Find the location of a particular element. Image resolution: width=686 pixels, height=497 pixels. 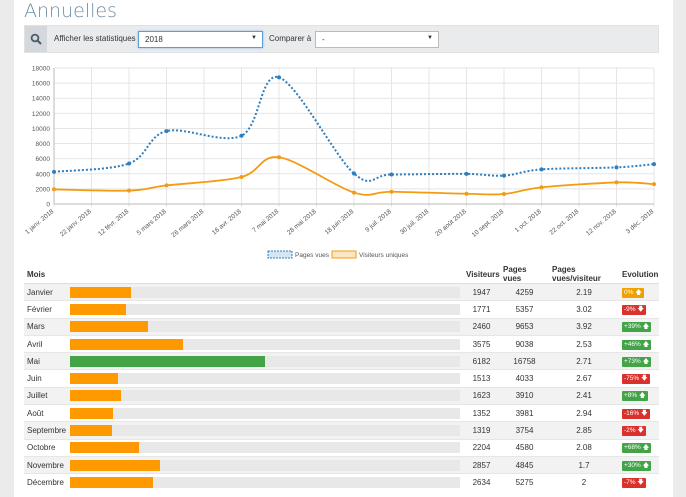

table-row: Février 1771 5357 3.02 -9% 🡇 is located at coordinates (341, 309).